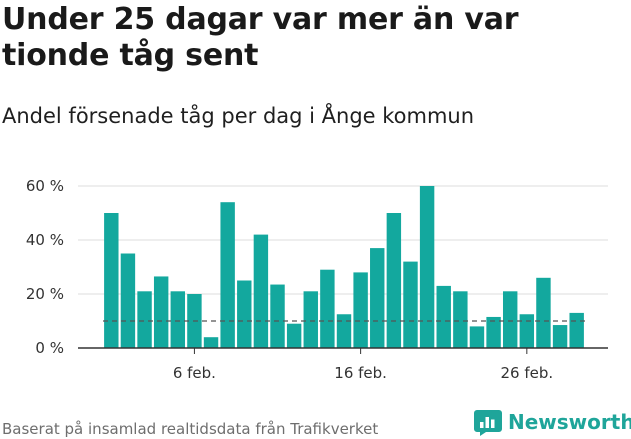 This screenshot has width=631, height=439. What do you see at coordinates (488, 423) in the screenshot?
I see `newsworthy-logo-icon` at bounding box center [488, 423].